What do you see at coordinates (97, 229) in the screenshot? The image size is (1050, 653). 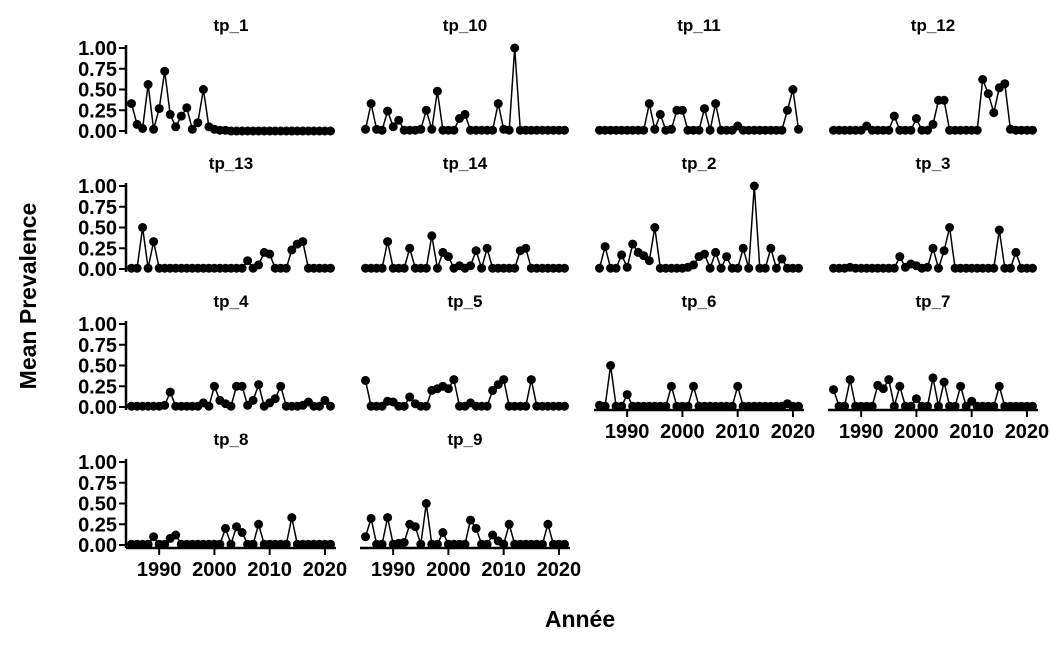 I see `y-tick-label: 0.50` at bounding box center [97, 229].